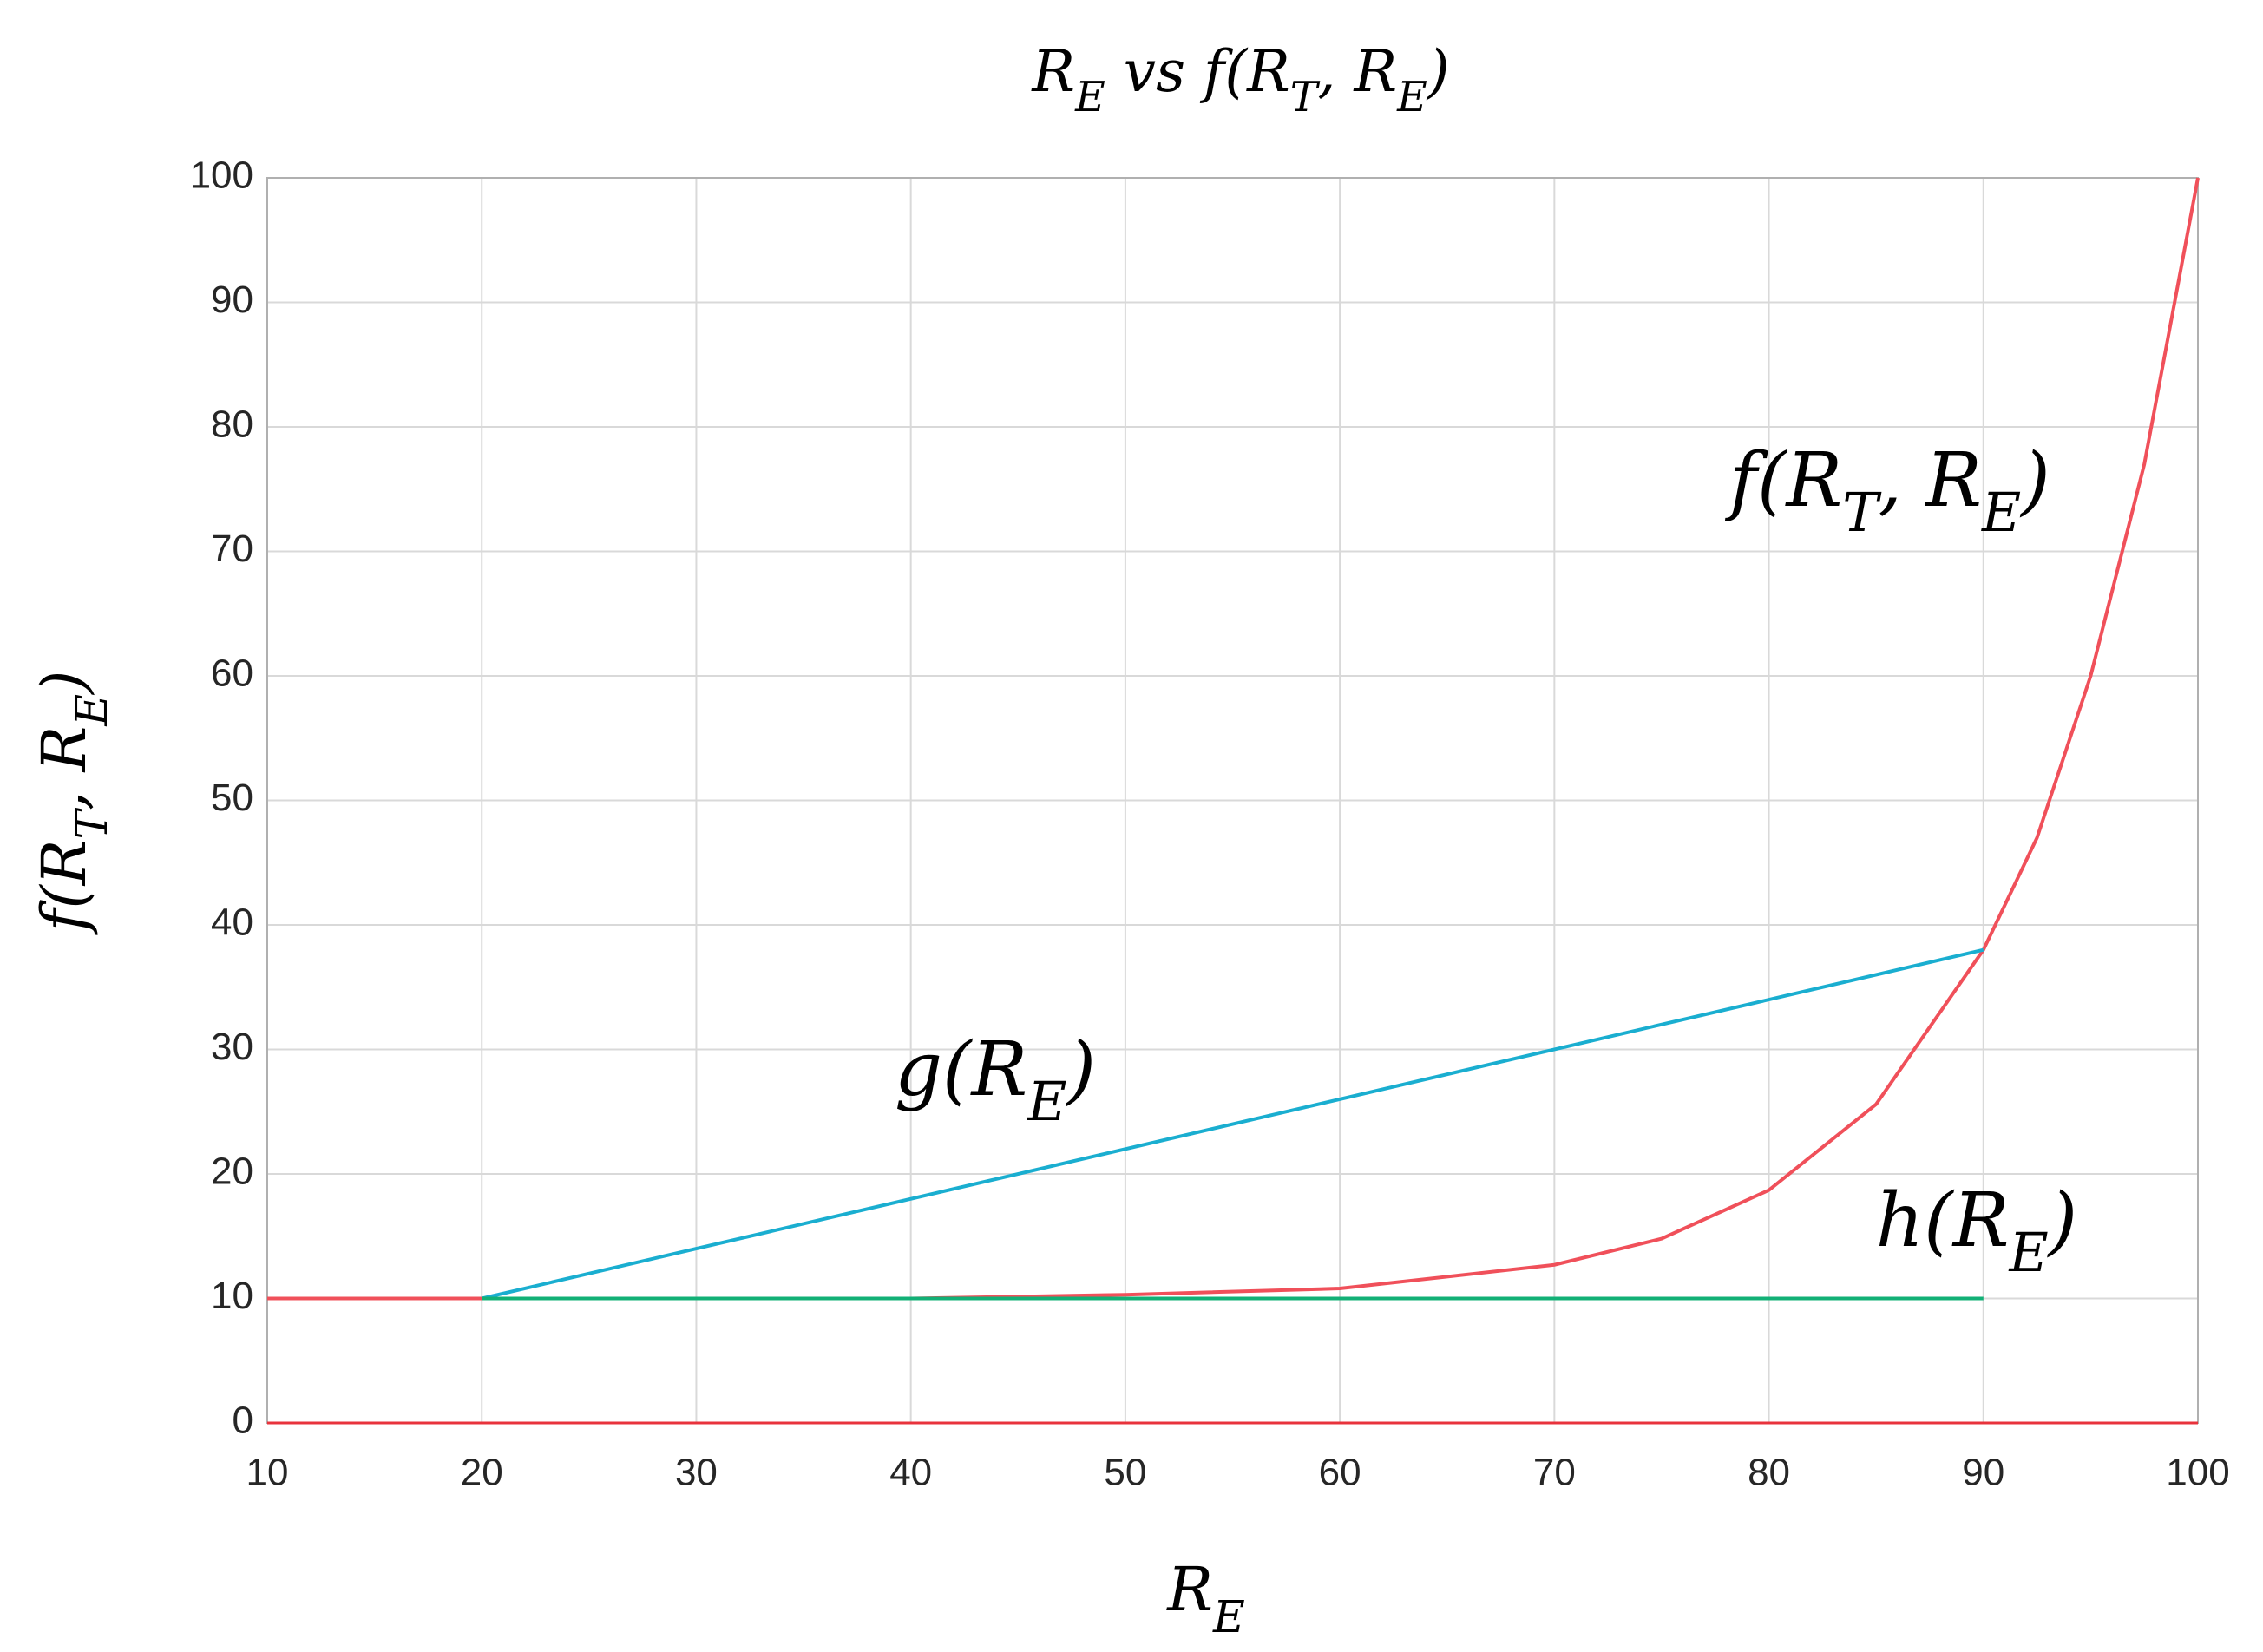 This screenshot has width=2263, height=1652. I want to click on x-tick-label: 70, so click(1555, 1473).